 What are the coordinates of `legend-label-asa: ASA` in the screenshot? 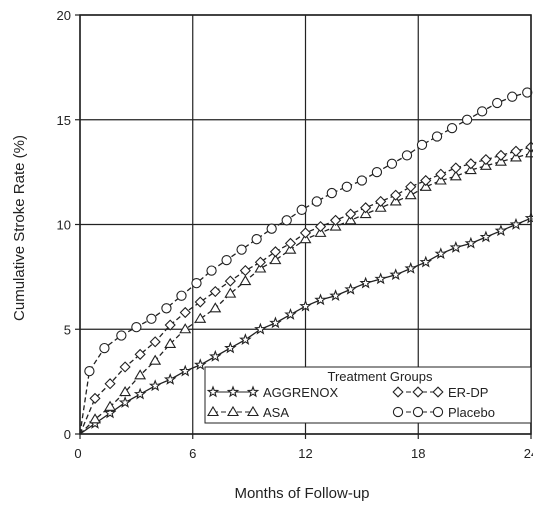 It's located at (276, 412).